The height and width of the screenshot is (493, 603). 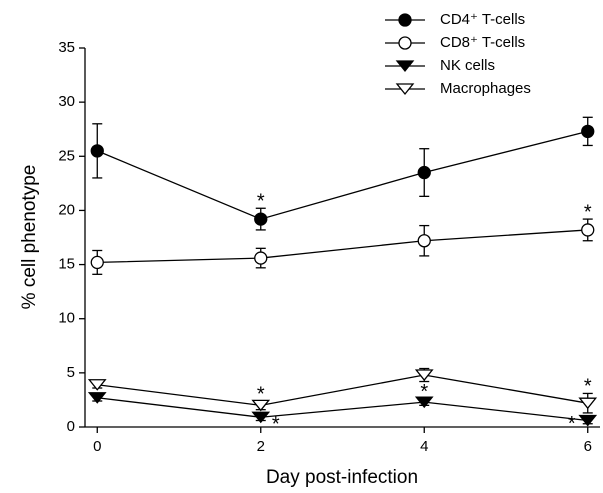 What do you see at coordinates (29, 237) in the screenshot?
I see `y-axis-title: % cell phenotype` at bounding box center [29, 237].